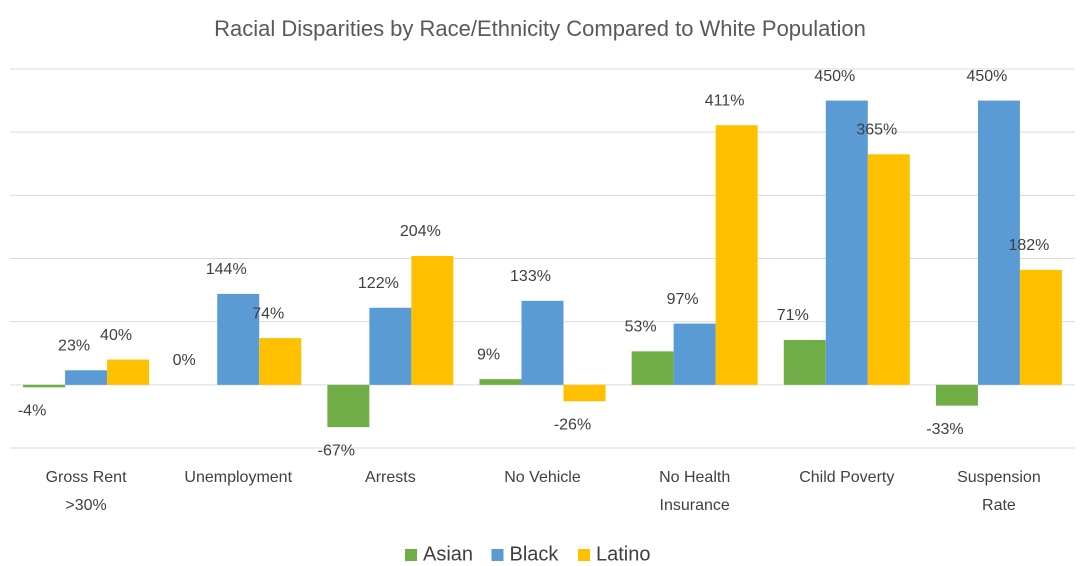 The image size is (1080, 566). I want to click on data-label: 9%, so click(488, 354).